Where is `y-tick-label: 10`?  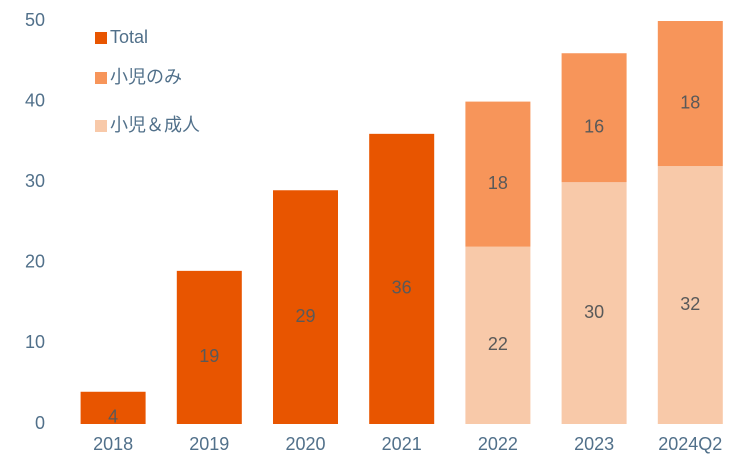
y-tick-label: 10 is located at coordinates (35, 342).